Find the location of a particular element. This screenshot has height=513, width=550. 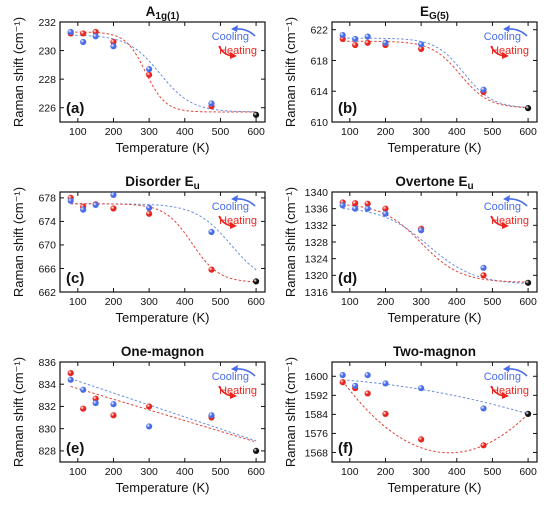

y-tick-label: 1340 is located at coordinates (317, 193).